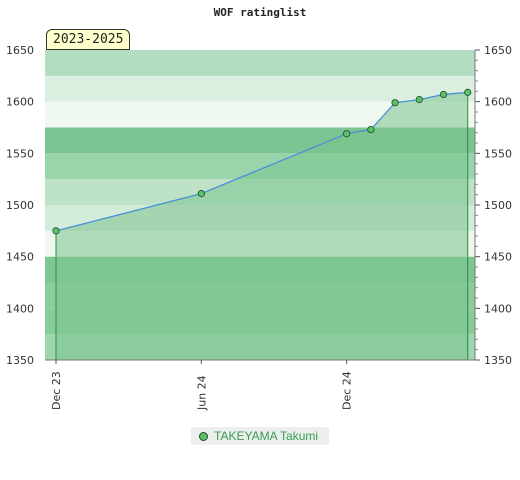 This screenshot has height=480, width=520. Describe the element at coordinates (20, 205) in the screenshot. I see `y-tick-label-left: 1500` at that location.